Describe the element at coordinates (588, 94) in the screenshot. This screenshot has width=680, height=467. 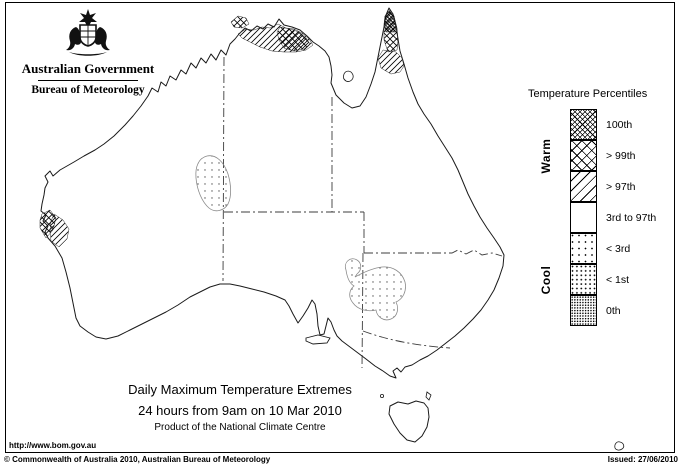
I see `legend-title: Temperature Percentiles` at that location.